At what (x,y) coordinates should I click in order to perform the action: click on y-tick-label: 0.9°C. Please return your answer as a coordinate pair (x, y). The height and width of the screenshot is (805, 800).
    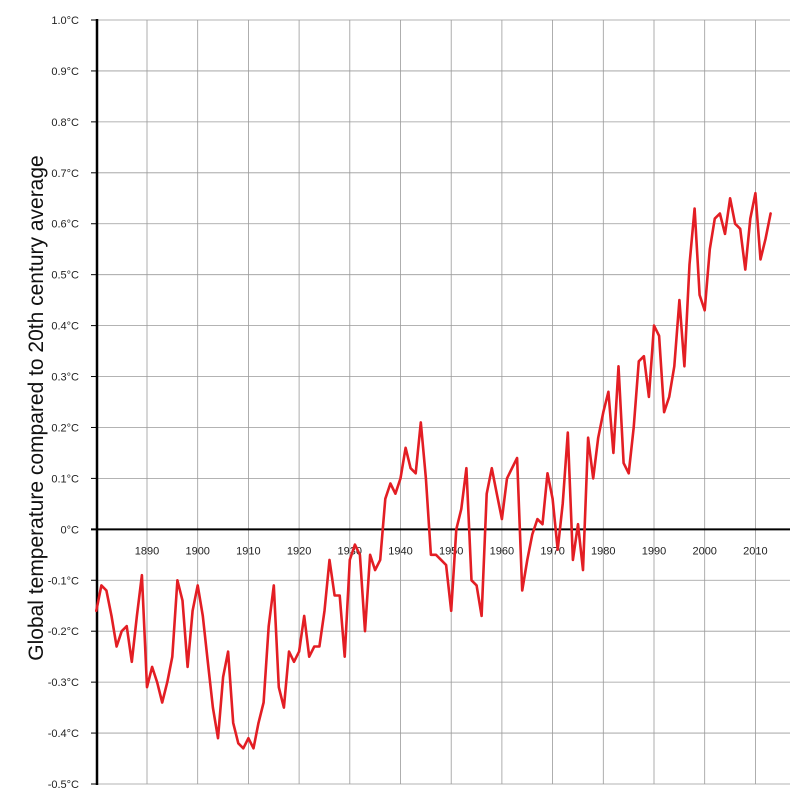
    Looking at the image, I should click on (65, 72).